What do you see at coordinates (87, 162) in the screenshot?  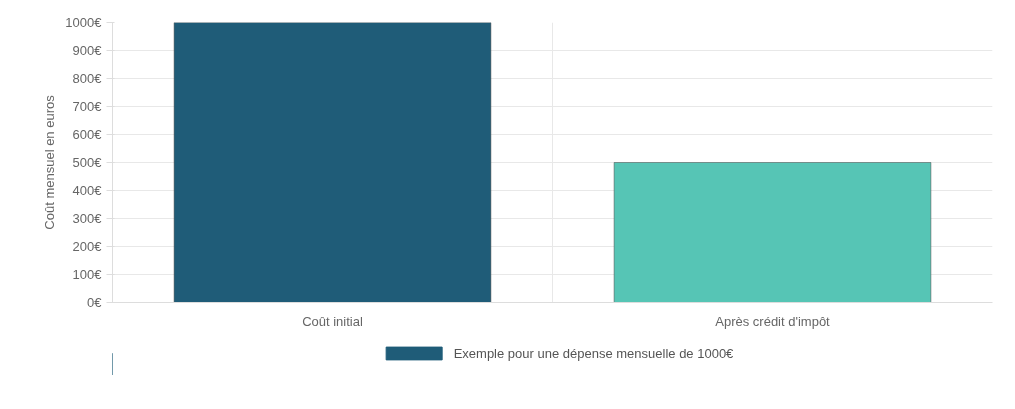 I see `y-tick-label: 500€` at bounding box center [87, 162].